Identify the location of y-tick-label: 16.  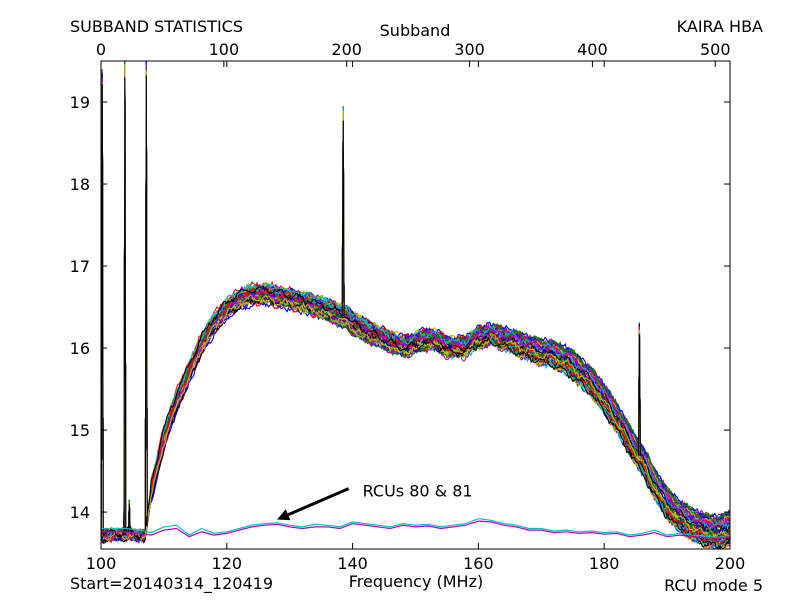
(80, 348).